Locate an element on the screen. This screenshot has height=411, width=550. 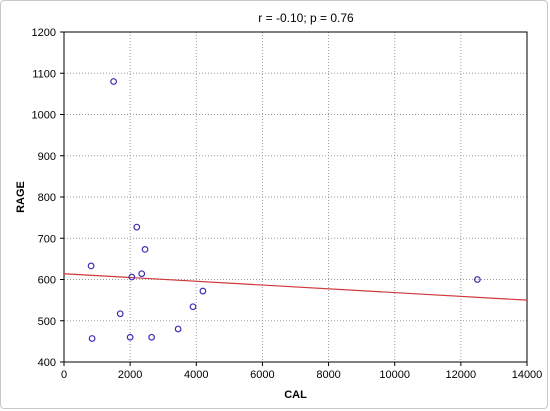
fit-line-layer is located at coordinates (295, 287).